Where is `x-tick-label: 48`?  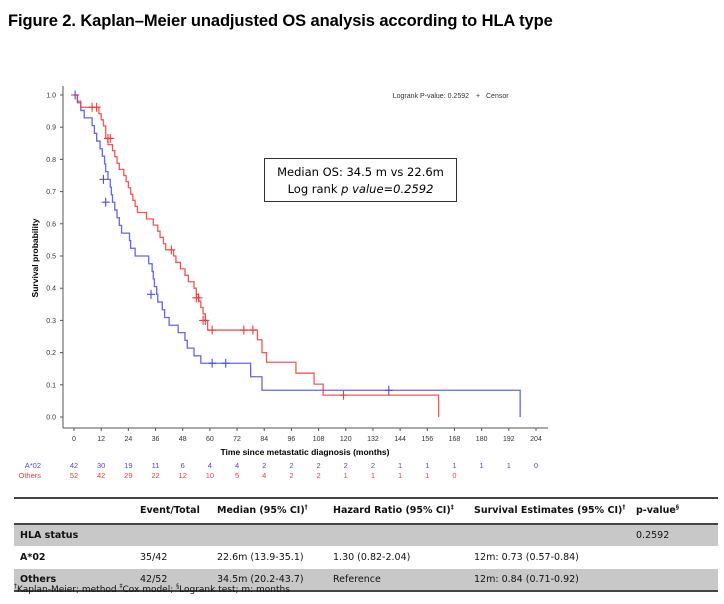
x-tick-label: 48 is located at coordinates (183, 439).